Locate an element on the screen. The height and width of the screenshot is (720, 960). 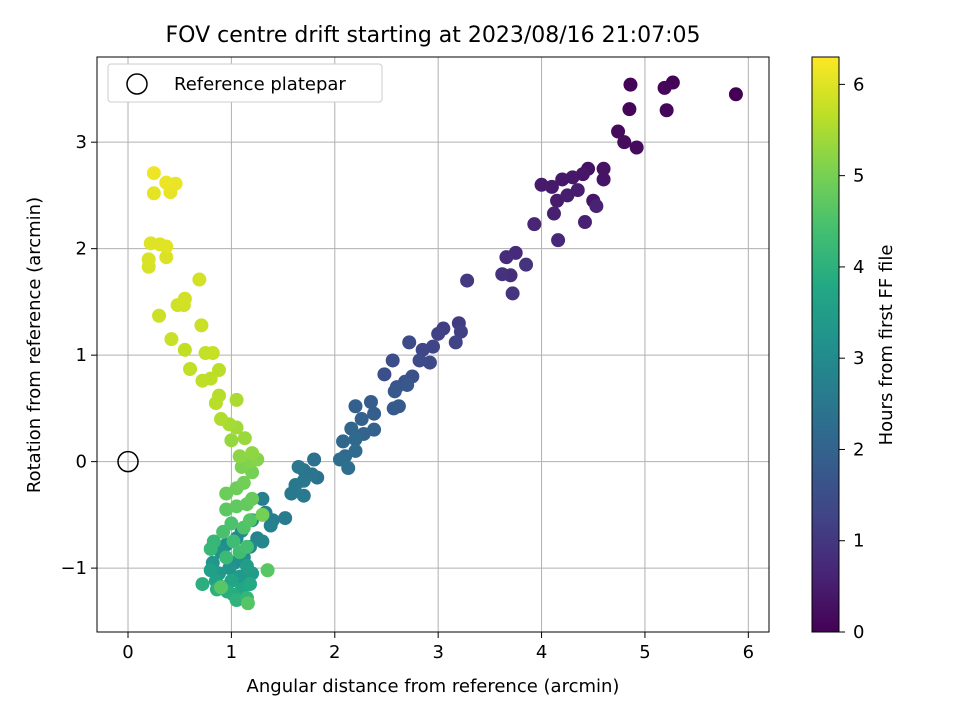
x-tick-label: 0 is located at coordinates (127, 652).